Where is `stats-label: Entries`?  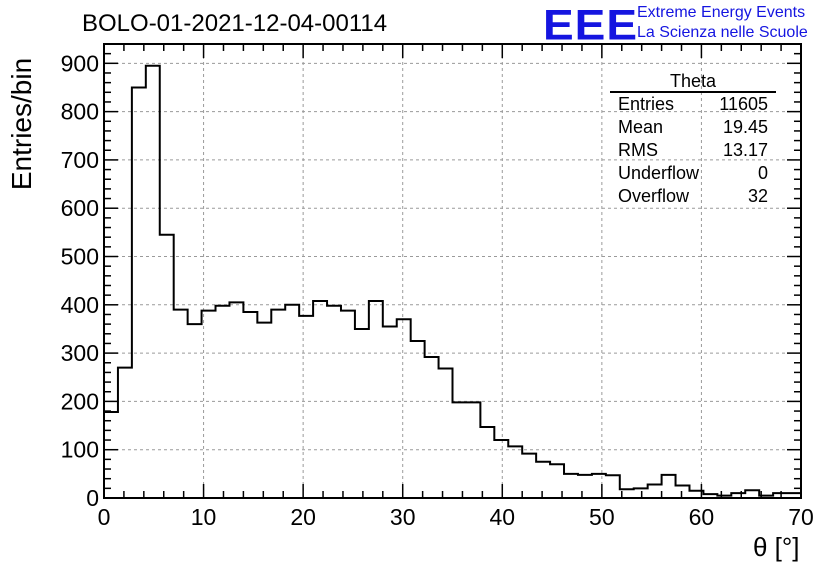
stats-label: Entries is located at coordinates (646, 104).